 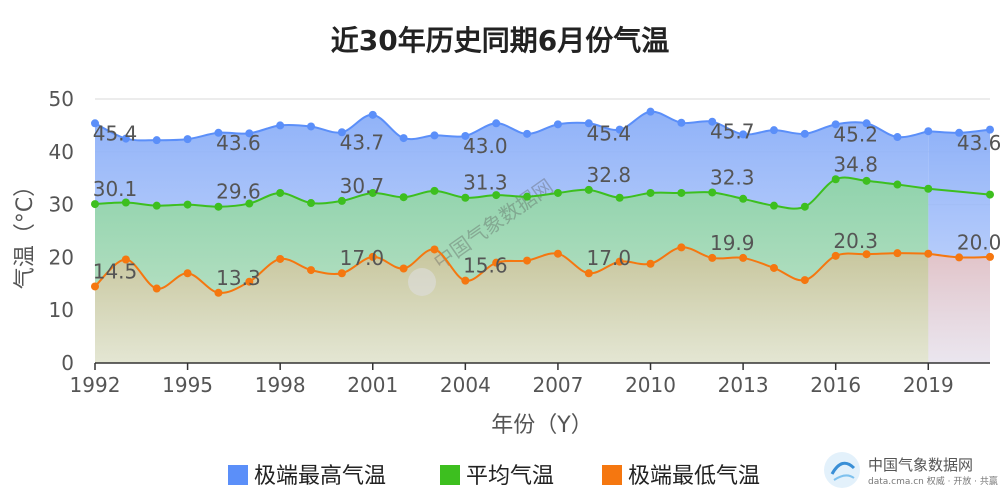 What do you see at coordinates (978, 143) in the screenshot?
I see `data-label: 43.6` at bounding box center [978, 143].